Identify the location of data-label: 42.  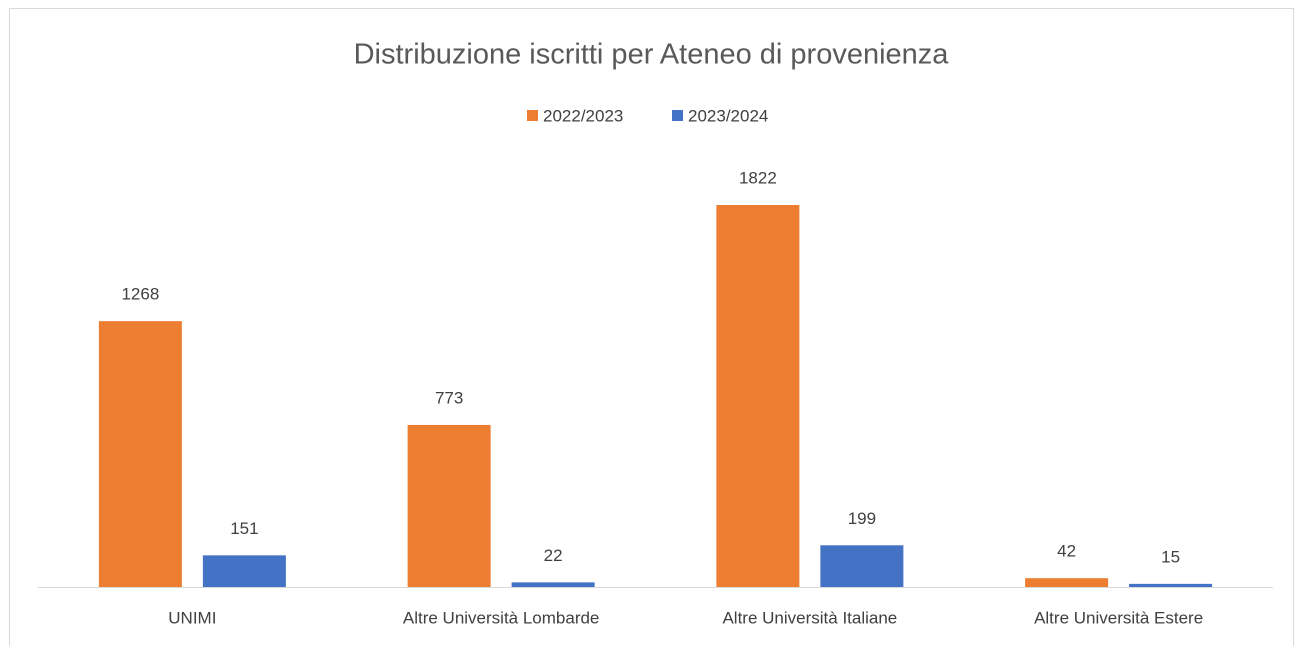
(1066, 551).